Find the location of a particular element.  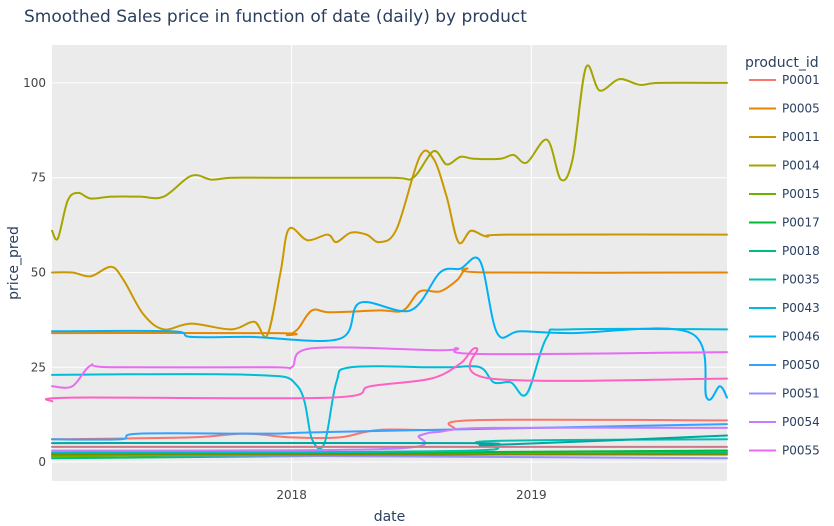

legend-item: P0001 is located at coordinates (784, 80).